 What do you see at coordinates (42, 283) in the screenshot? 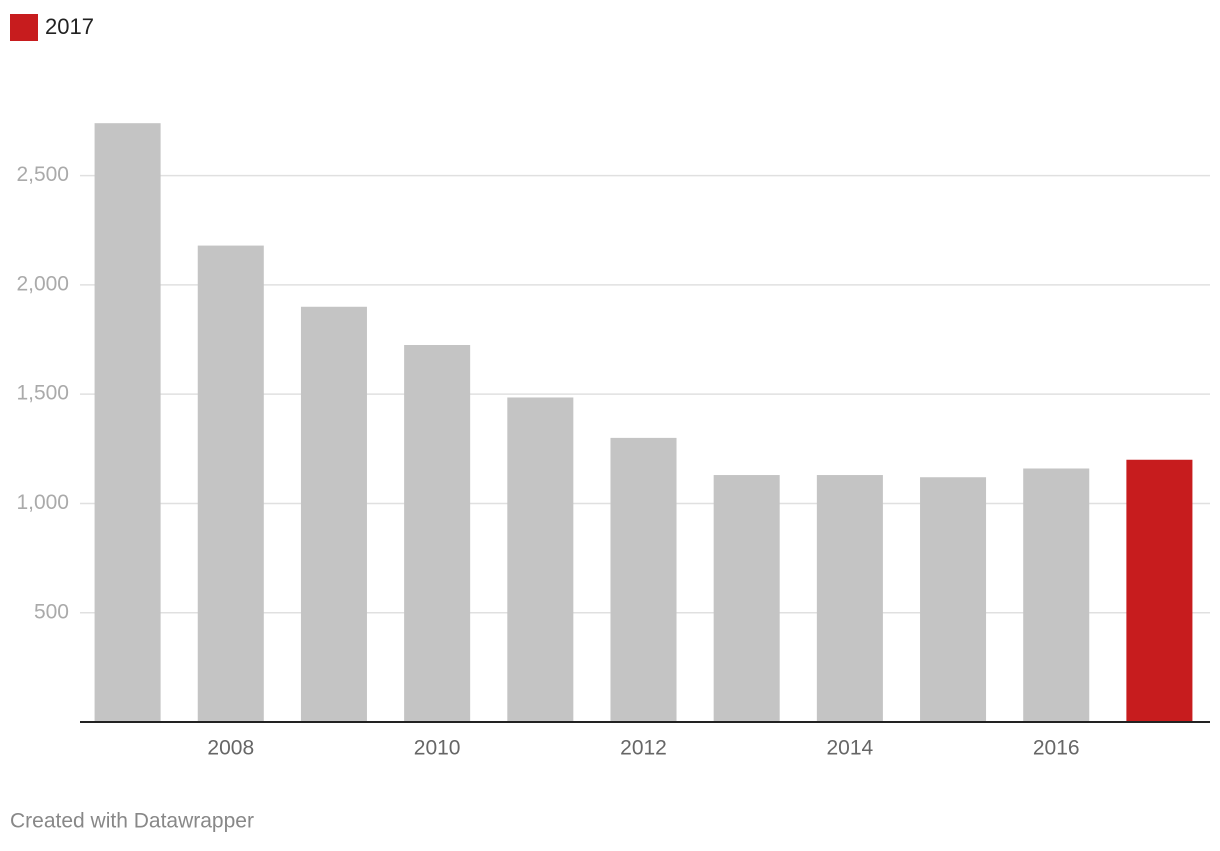
I see `y-tick-label: 2,000` at bounding box center [42, 283].